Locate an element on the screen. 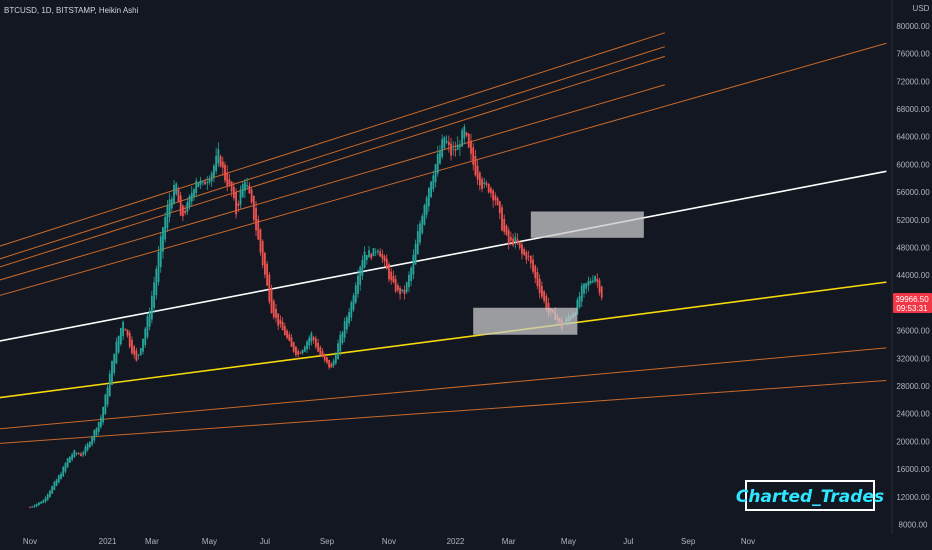 The image size is (932, 550). y-tick-label: 16000.00 is located at coordinates (913, 469).